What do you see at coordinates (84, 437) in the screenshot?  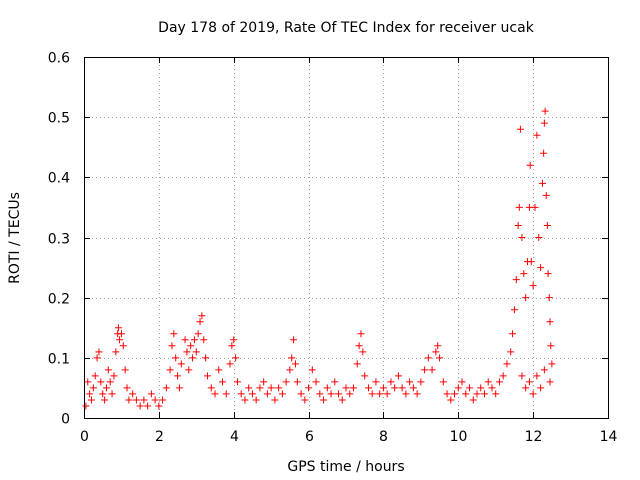 I see `x-tick-label: 0` at bounding box center [84, 437].